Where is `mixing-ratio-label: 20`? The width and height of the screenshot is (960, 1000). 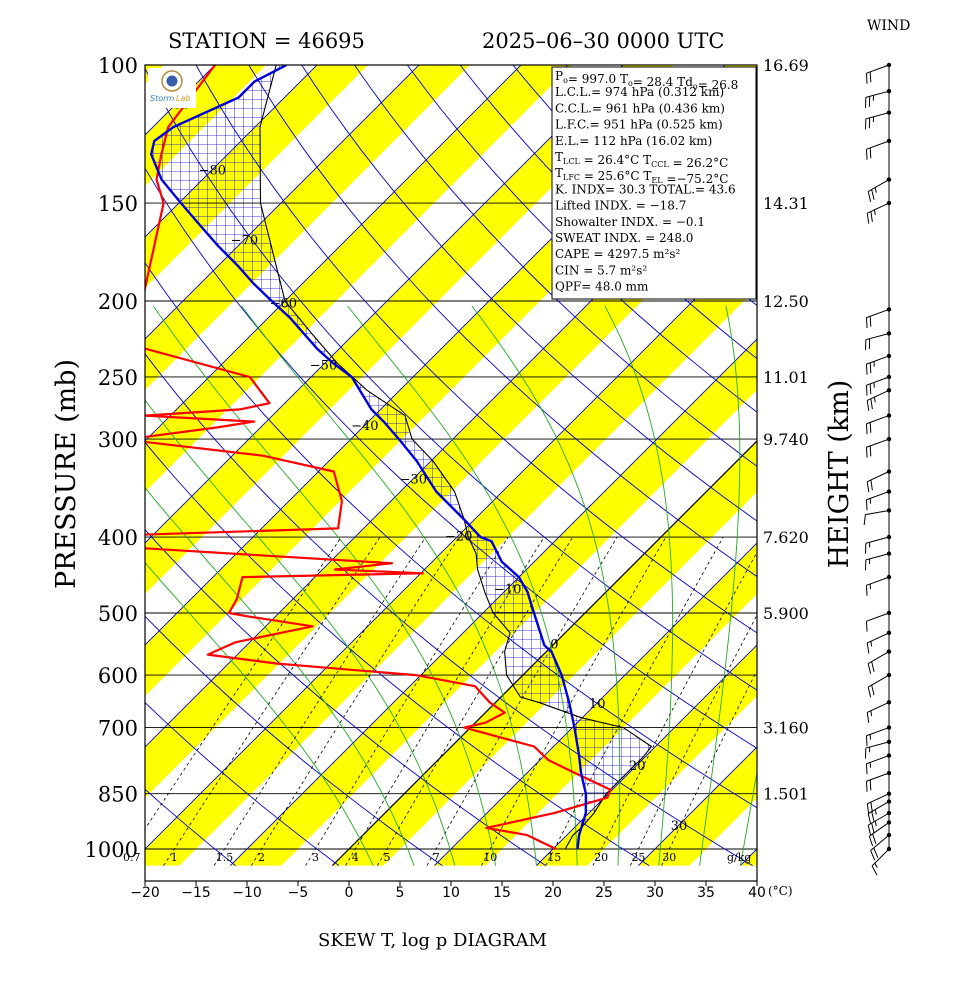 mixing-ratio-label: 20 is located at coordinates (601, 857).